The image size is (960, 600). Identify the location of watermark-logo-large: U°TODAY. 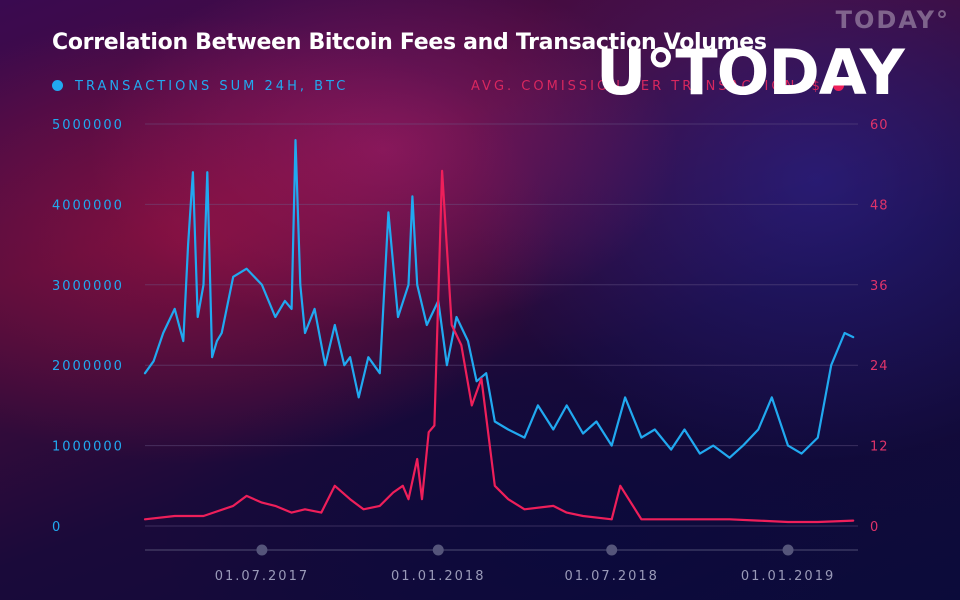
(750, 72).